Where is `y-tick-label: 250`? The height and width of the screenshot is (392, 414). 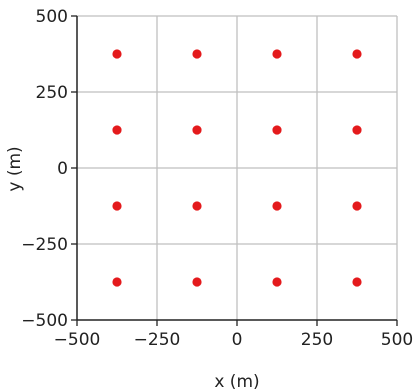 y-tick-label: 250 is located at coordinates (52, 93).